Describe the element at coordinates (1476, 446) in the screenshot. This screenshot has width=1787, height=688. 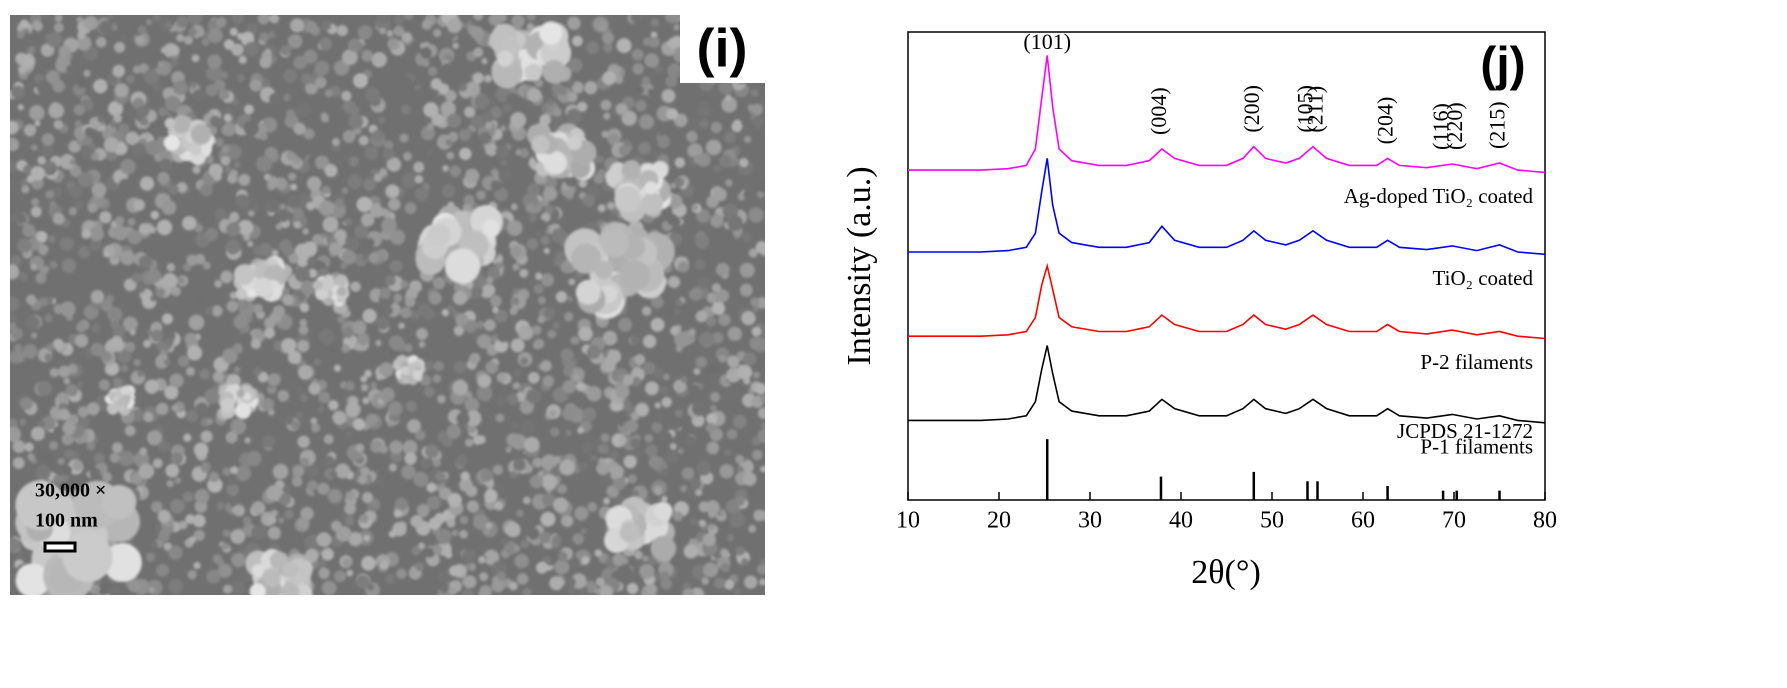
I see `series-label: P-1 filaments` at that location.